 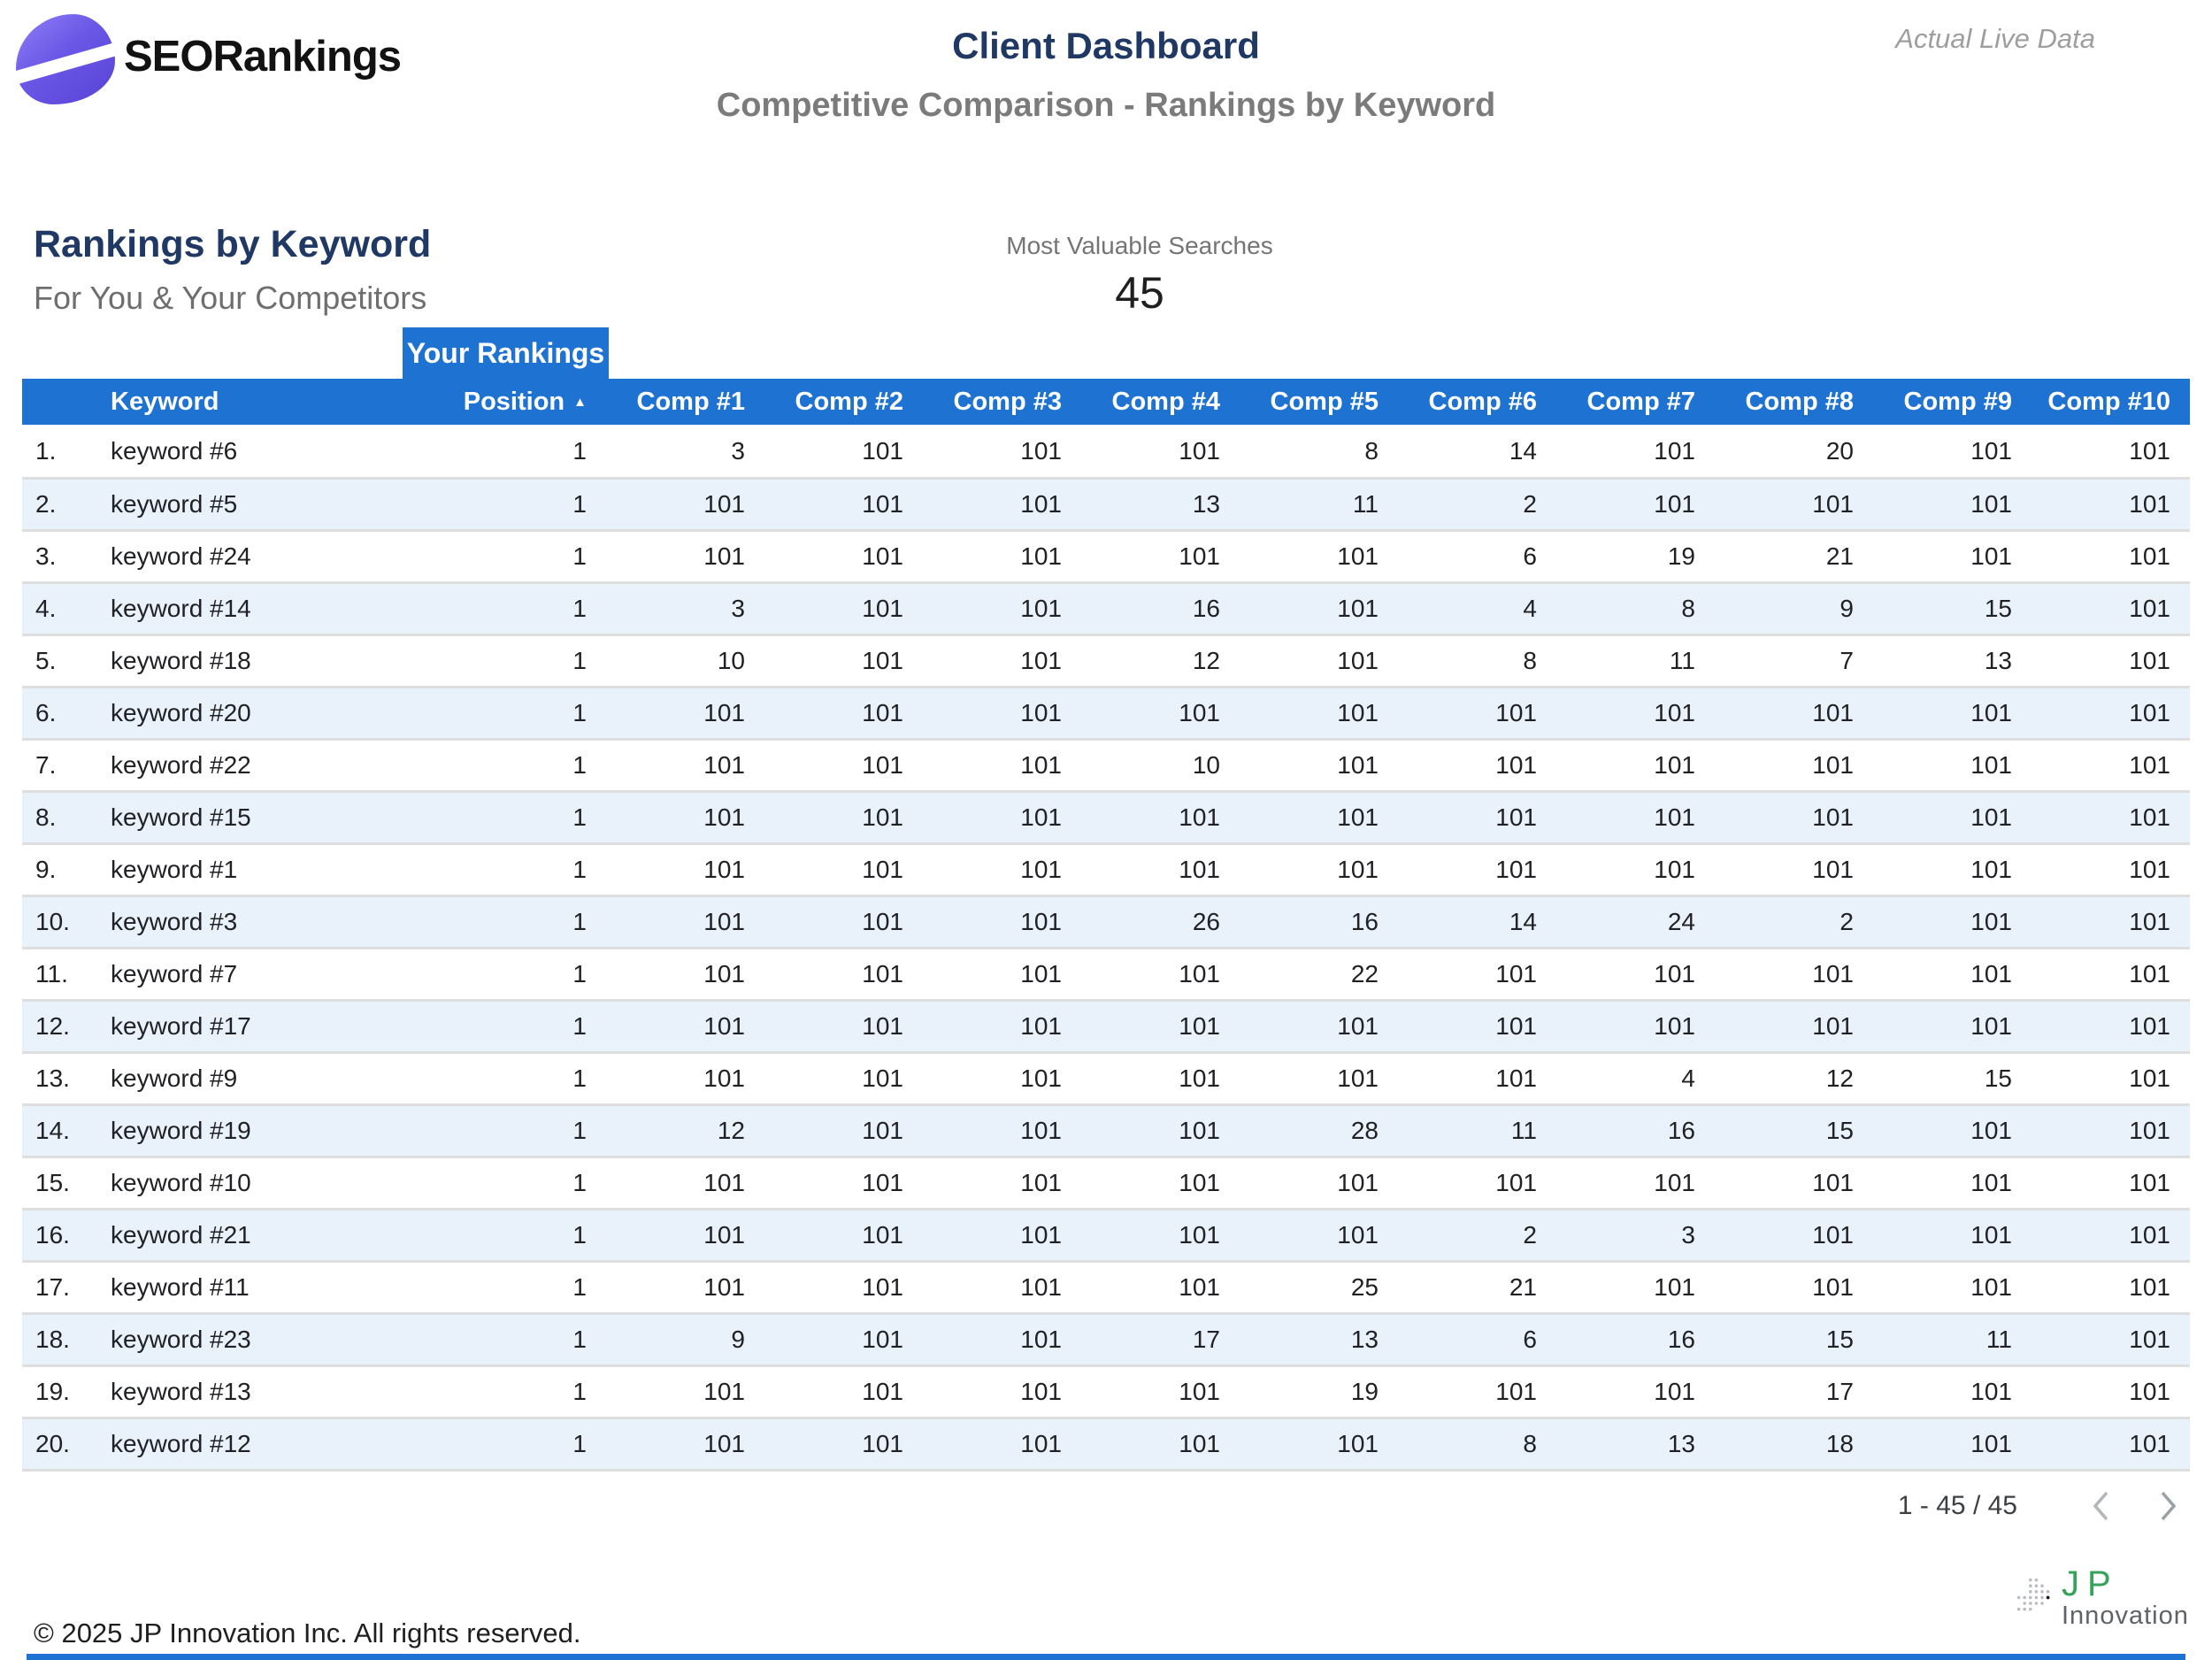 I want to click on next-page-icon, so click(x=2168, y=1506).